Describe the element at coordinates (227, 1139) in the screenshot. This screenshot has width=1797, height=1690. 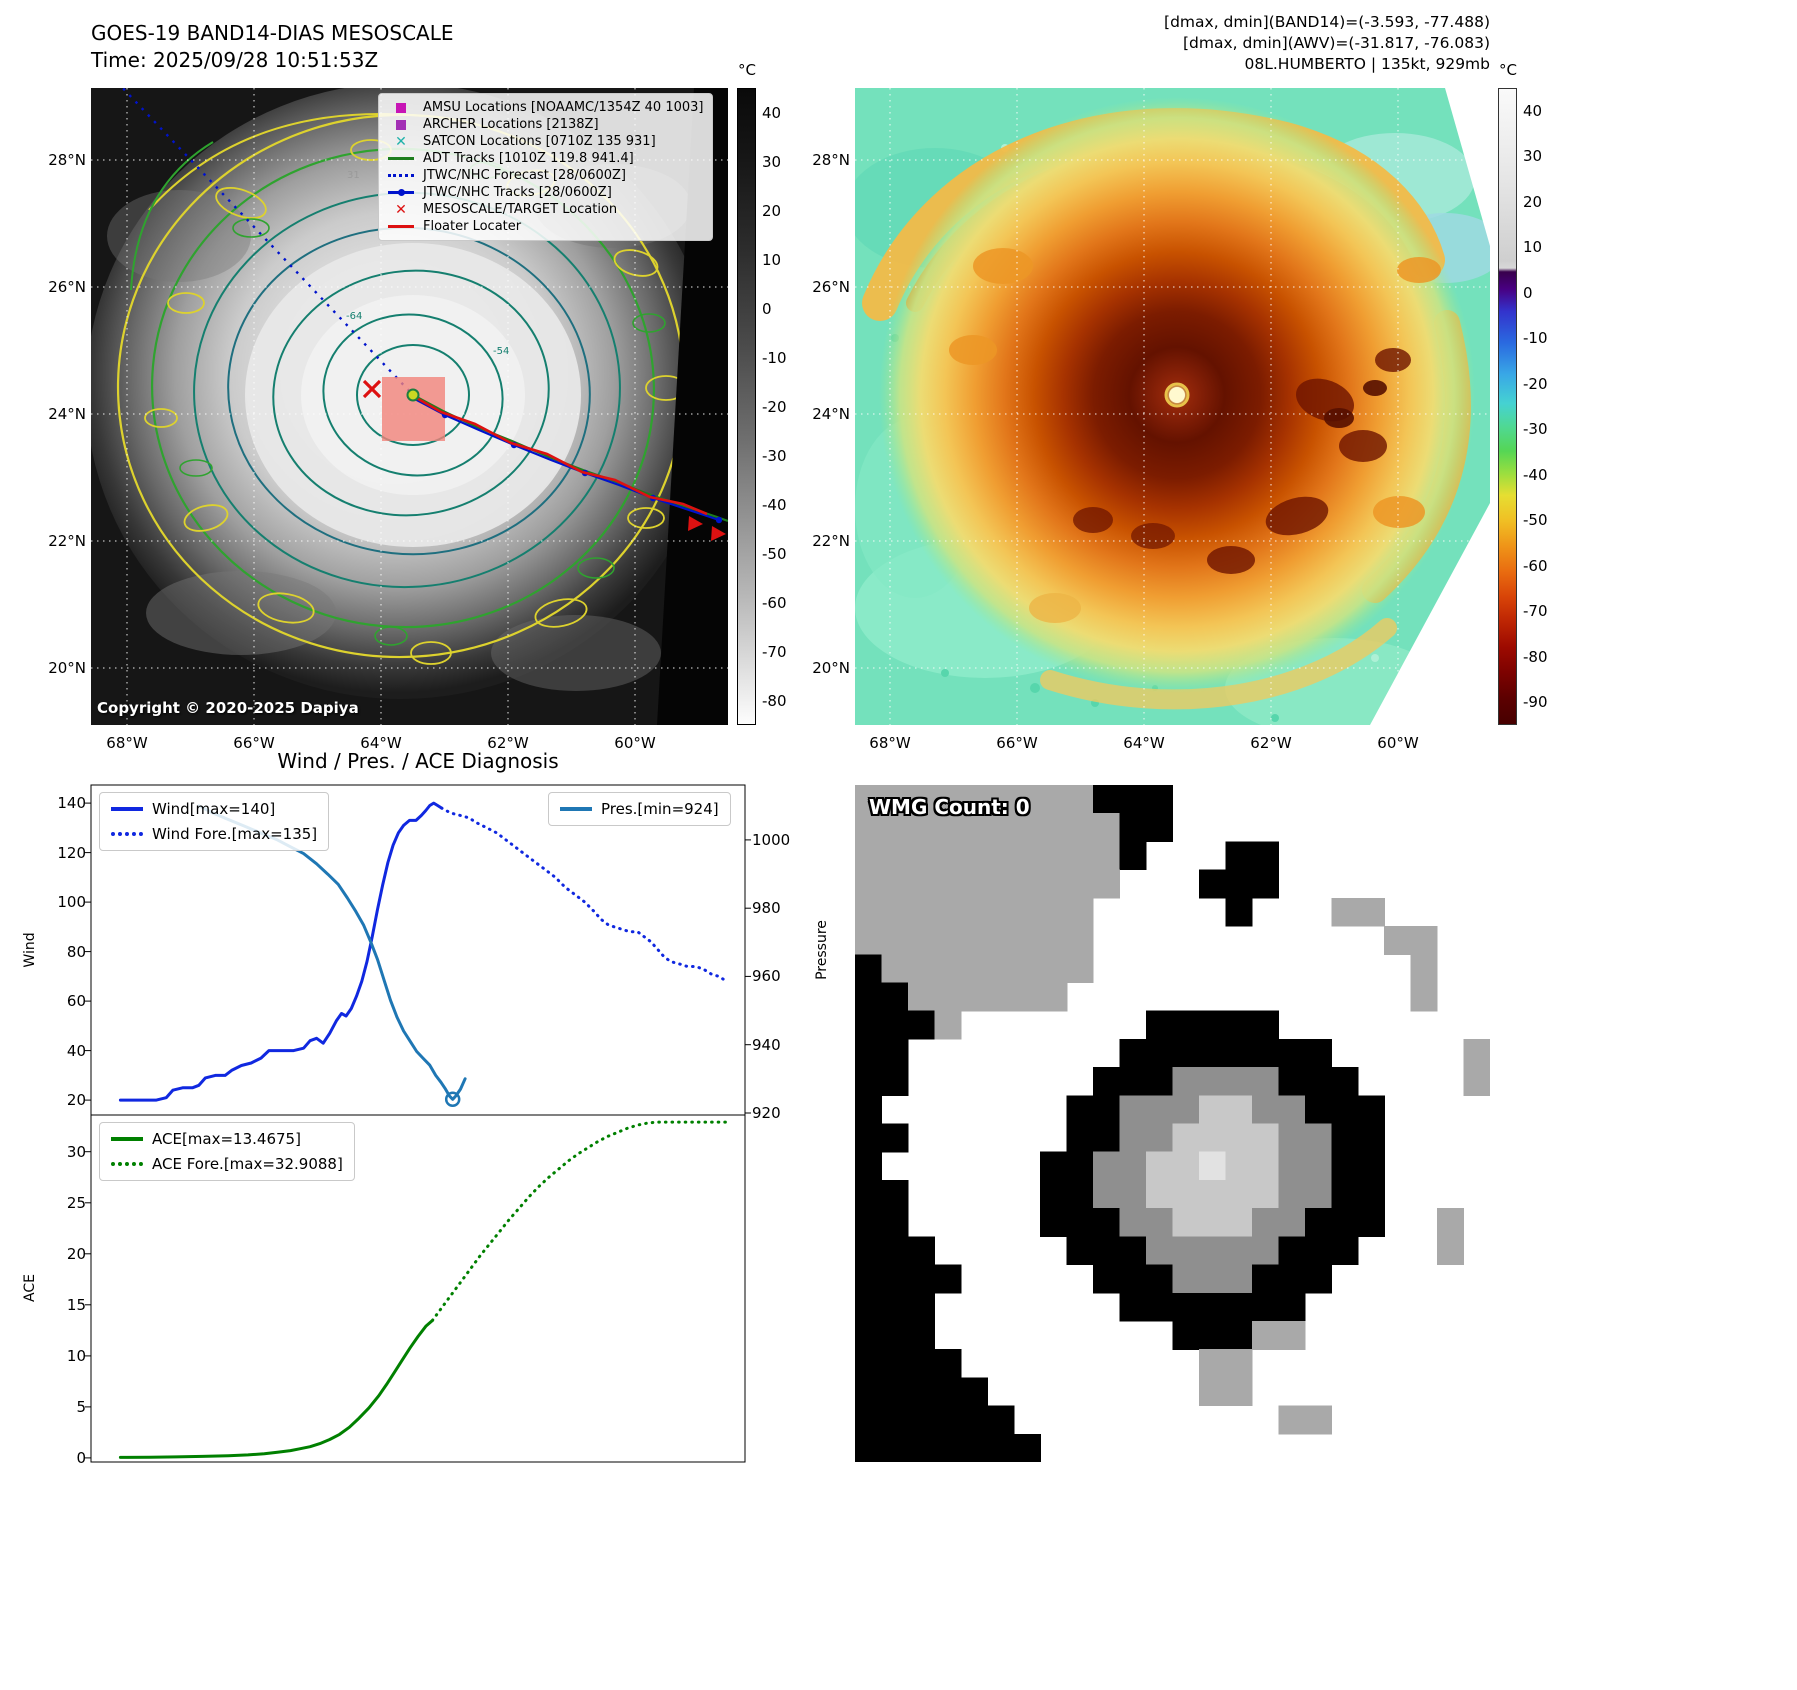
I see `legend-row: ACE[max=13.4675]` at that location.